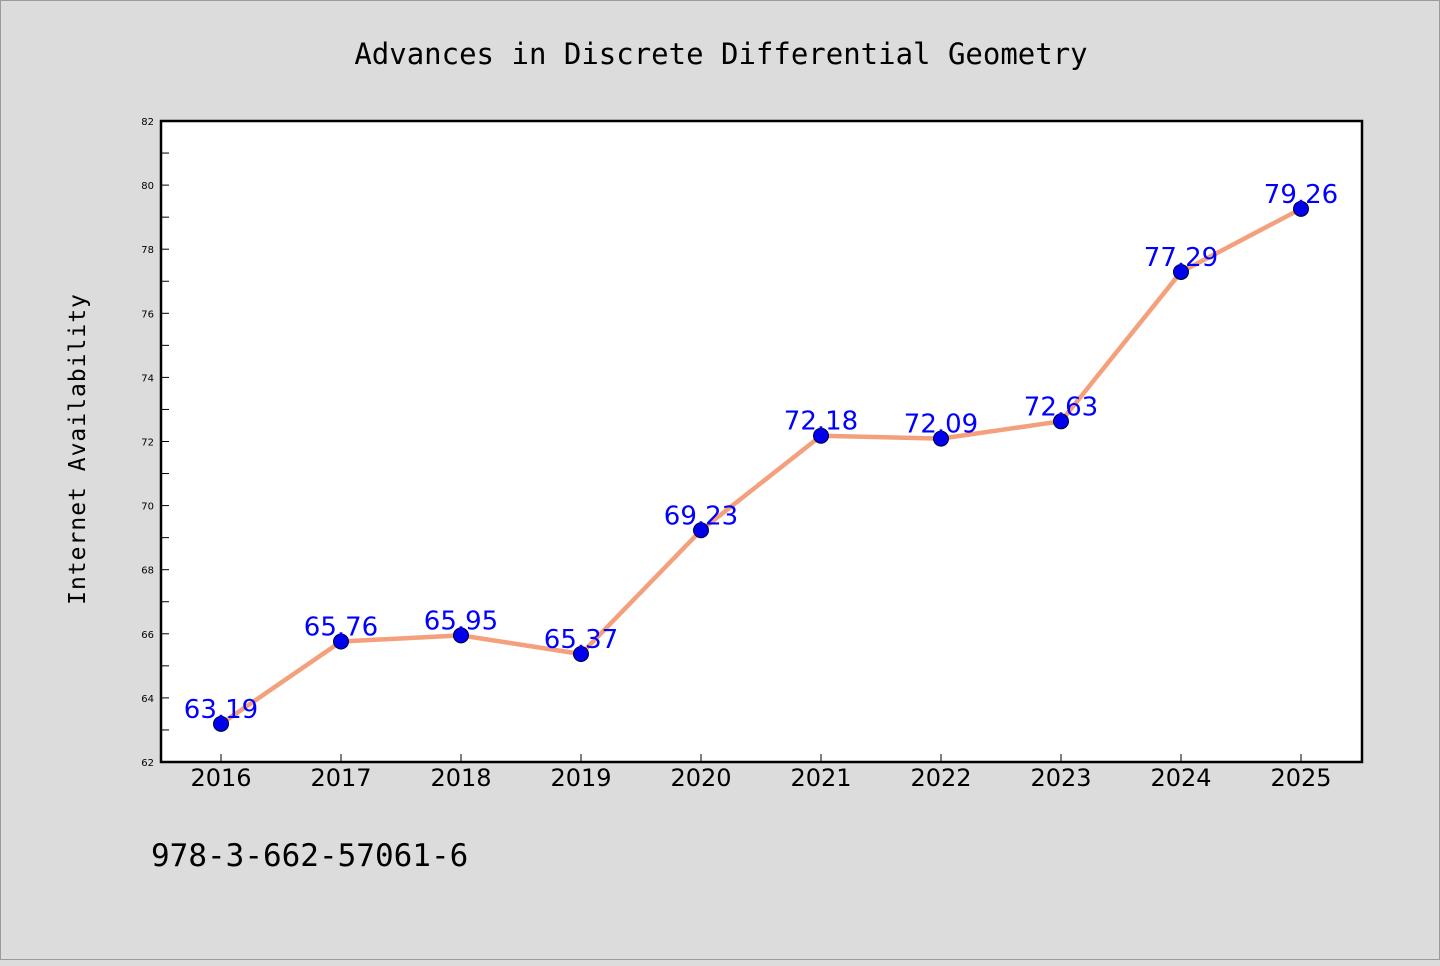 The width and height of the screenshot is (1440, 966). What do you see at coordinates (155, 443) in the screenshot?
I see `y-axis: 62 64 66 68 70 72 74 76 78 80 82` at bounding box center [155, 443].